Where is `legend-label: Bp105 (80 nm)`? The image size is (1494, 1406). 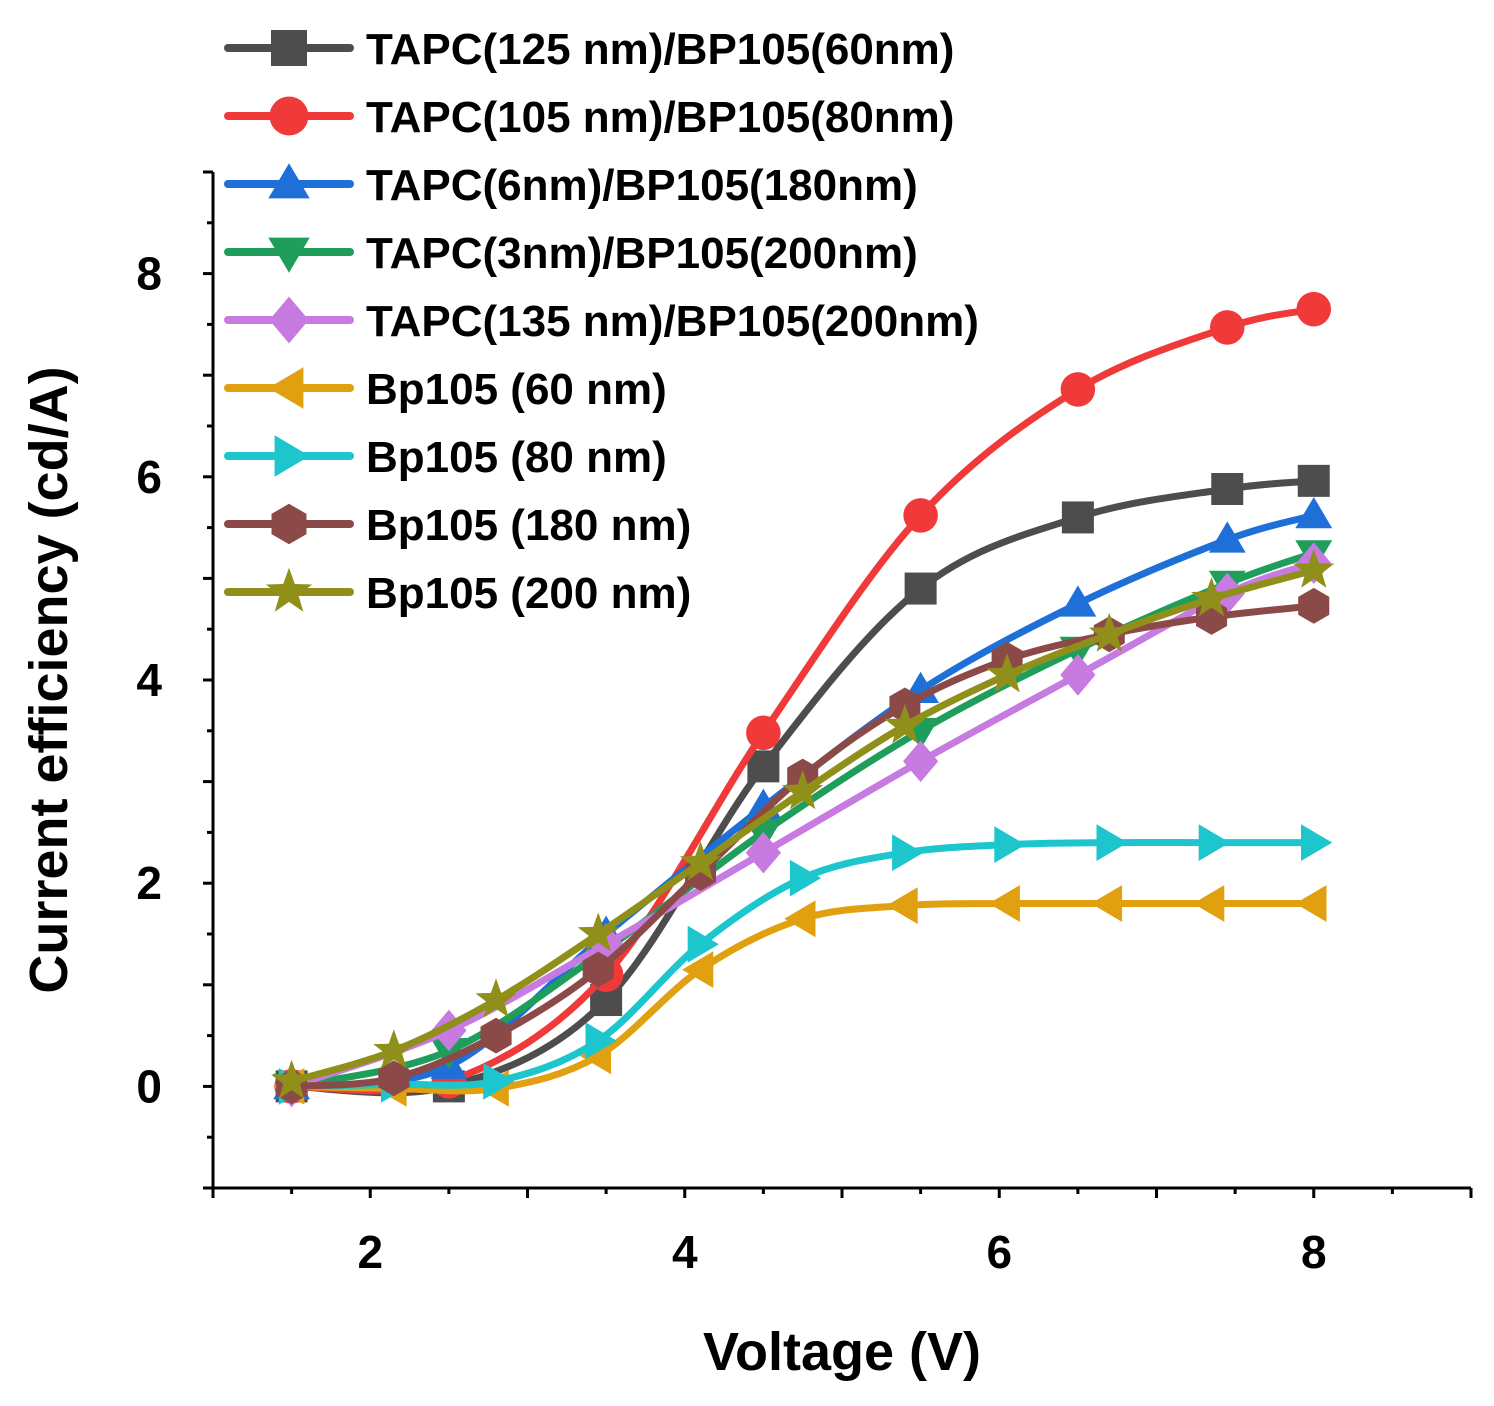
legend-label: Bp105 (80 nm) is located at coordinates (516, 457).